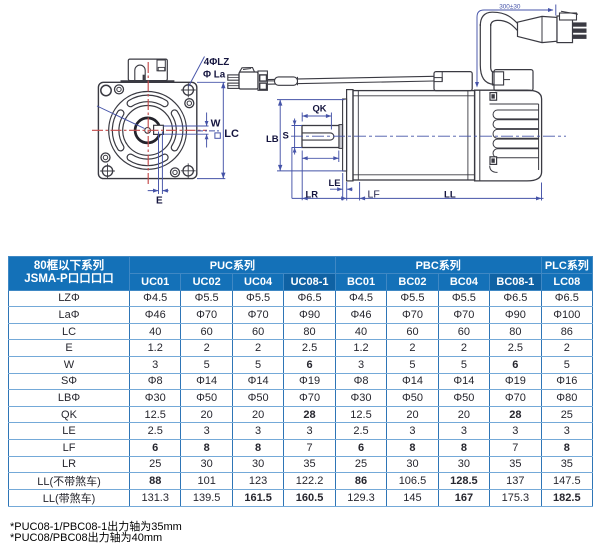  Describe the element at coordinates (272, 139) in the screenshot. I see `svg-text: LB` at that location.